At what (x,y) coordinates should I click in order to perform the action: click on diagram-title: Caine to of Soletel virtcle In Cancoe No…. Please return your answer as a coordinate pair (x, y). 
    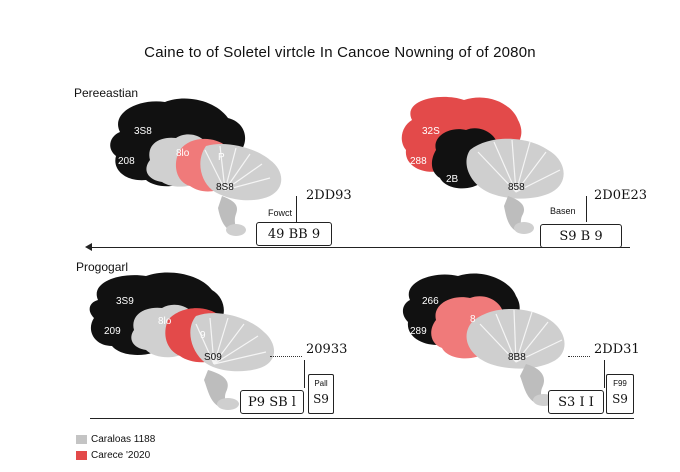
    Looking at the image, I should click on (340, 52).